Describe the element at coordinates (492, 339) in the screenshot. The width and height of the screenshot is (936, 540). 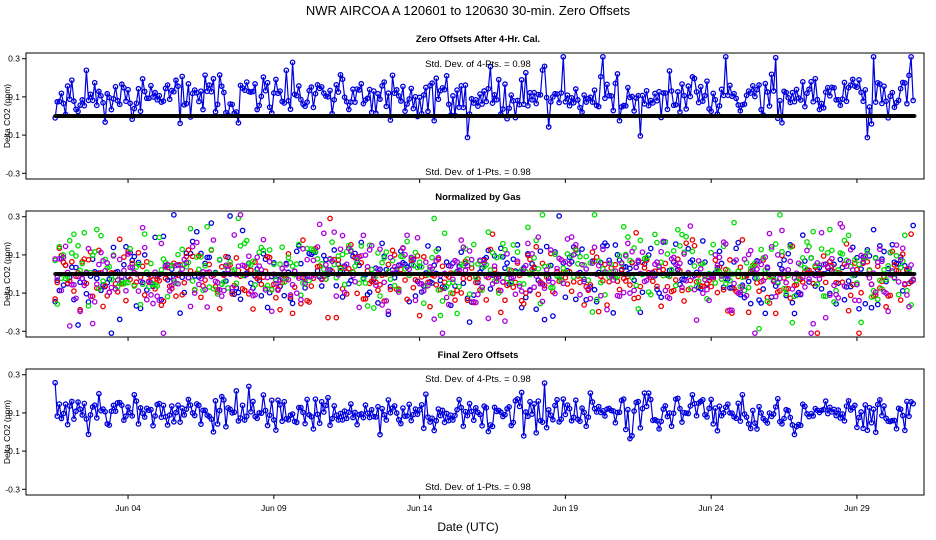
I see `x-ticks` at that location.